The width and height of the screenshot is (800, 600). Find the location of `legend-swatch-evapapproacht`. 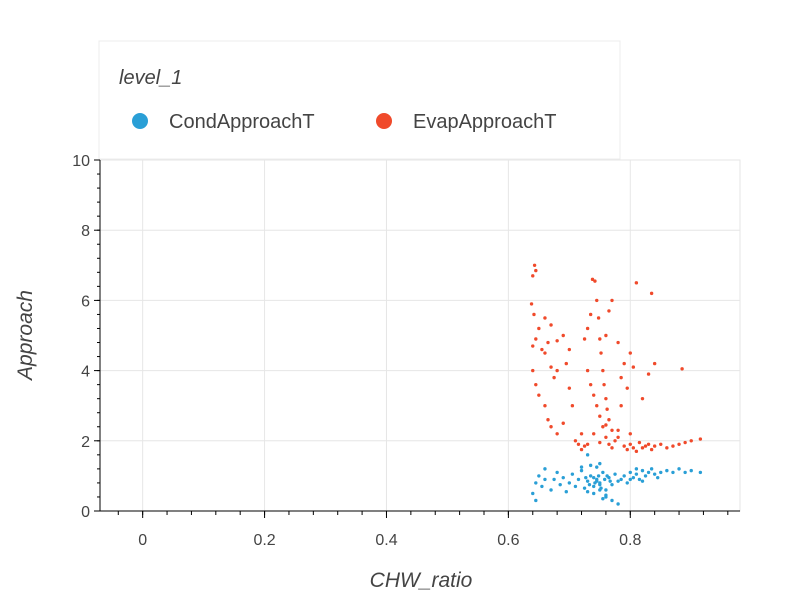

legend-swatch-evapapproacht is located at coordinates (384, 121).